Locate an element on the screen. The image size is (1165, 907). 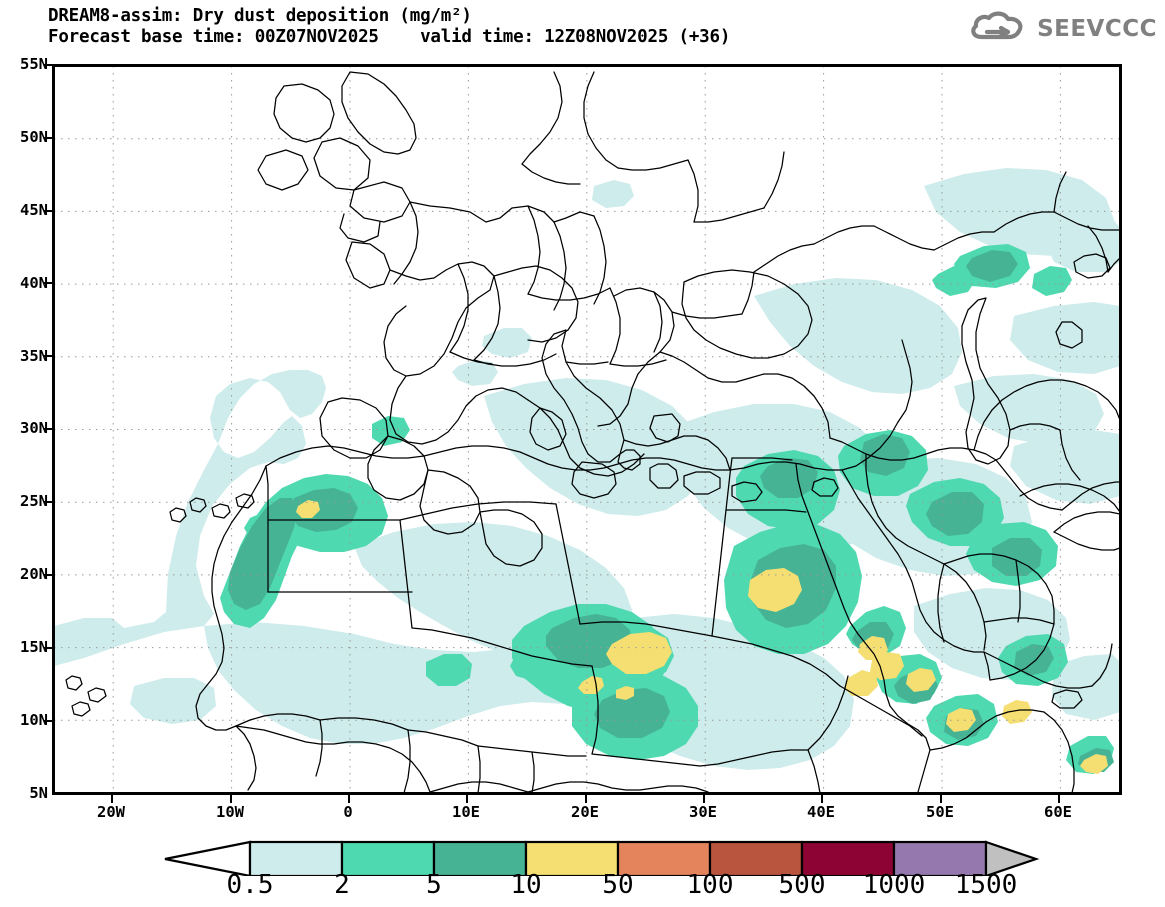
y-tick-label-45n: 45N is located at coordinates (34, 210).